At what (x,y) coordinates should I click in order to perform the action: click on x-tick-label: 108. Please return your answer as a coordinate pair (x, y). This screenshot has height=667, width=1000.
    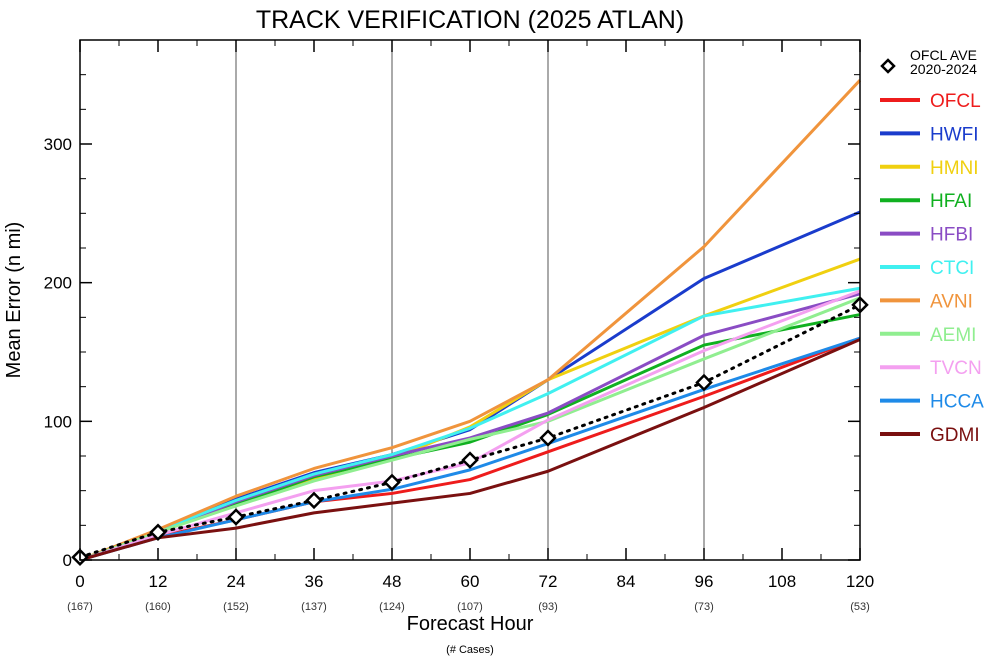
    Looking at the image, I should click on (782, 581).